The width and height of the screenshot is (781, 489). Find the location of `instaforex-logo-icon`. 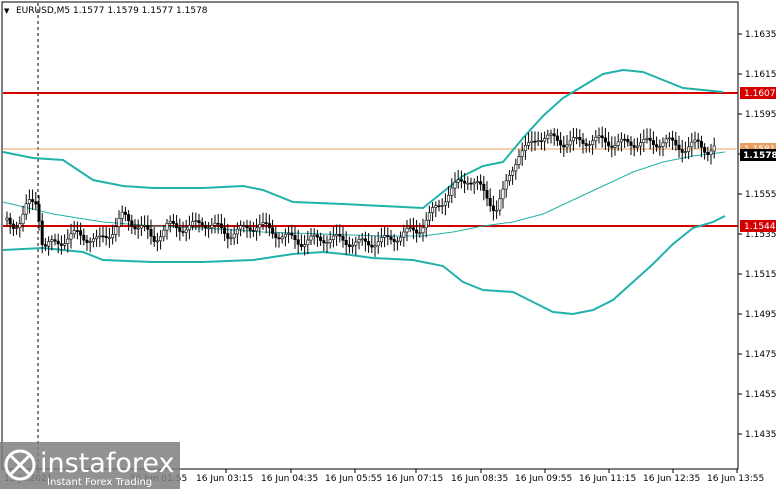

instaforex-logo-icon is located at coordinates (20, 465).